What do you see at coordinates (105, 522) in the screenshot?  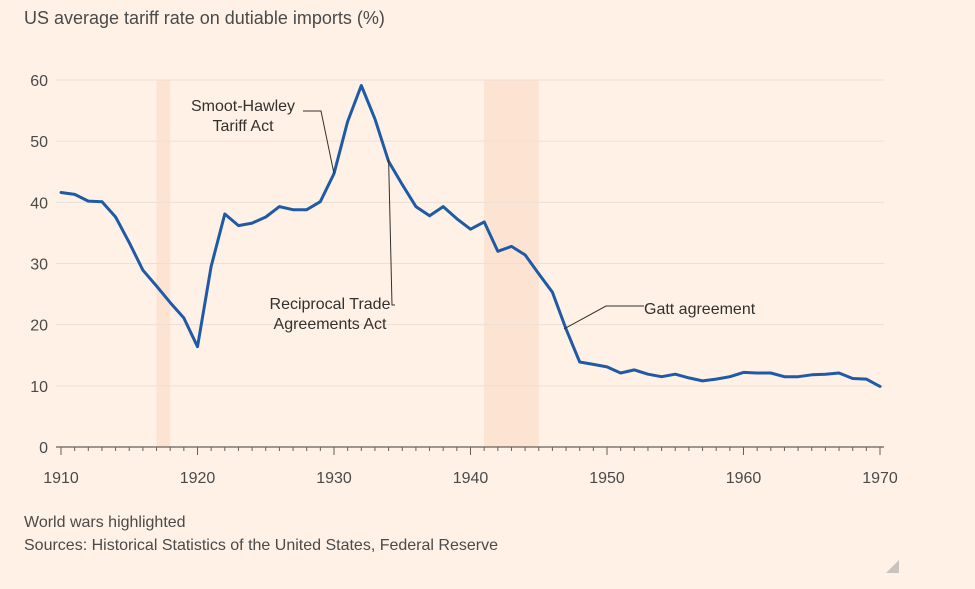 I see `footnote-world-wars: World wars highlighted` at bounding box center [105, 522].